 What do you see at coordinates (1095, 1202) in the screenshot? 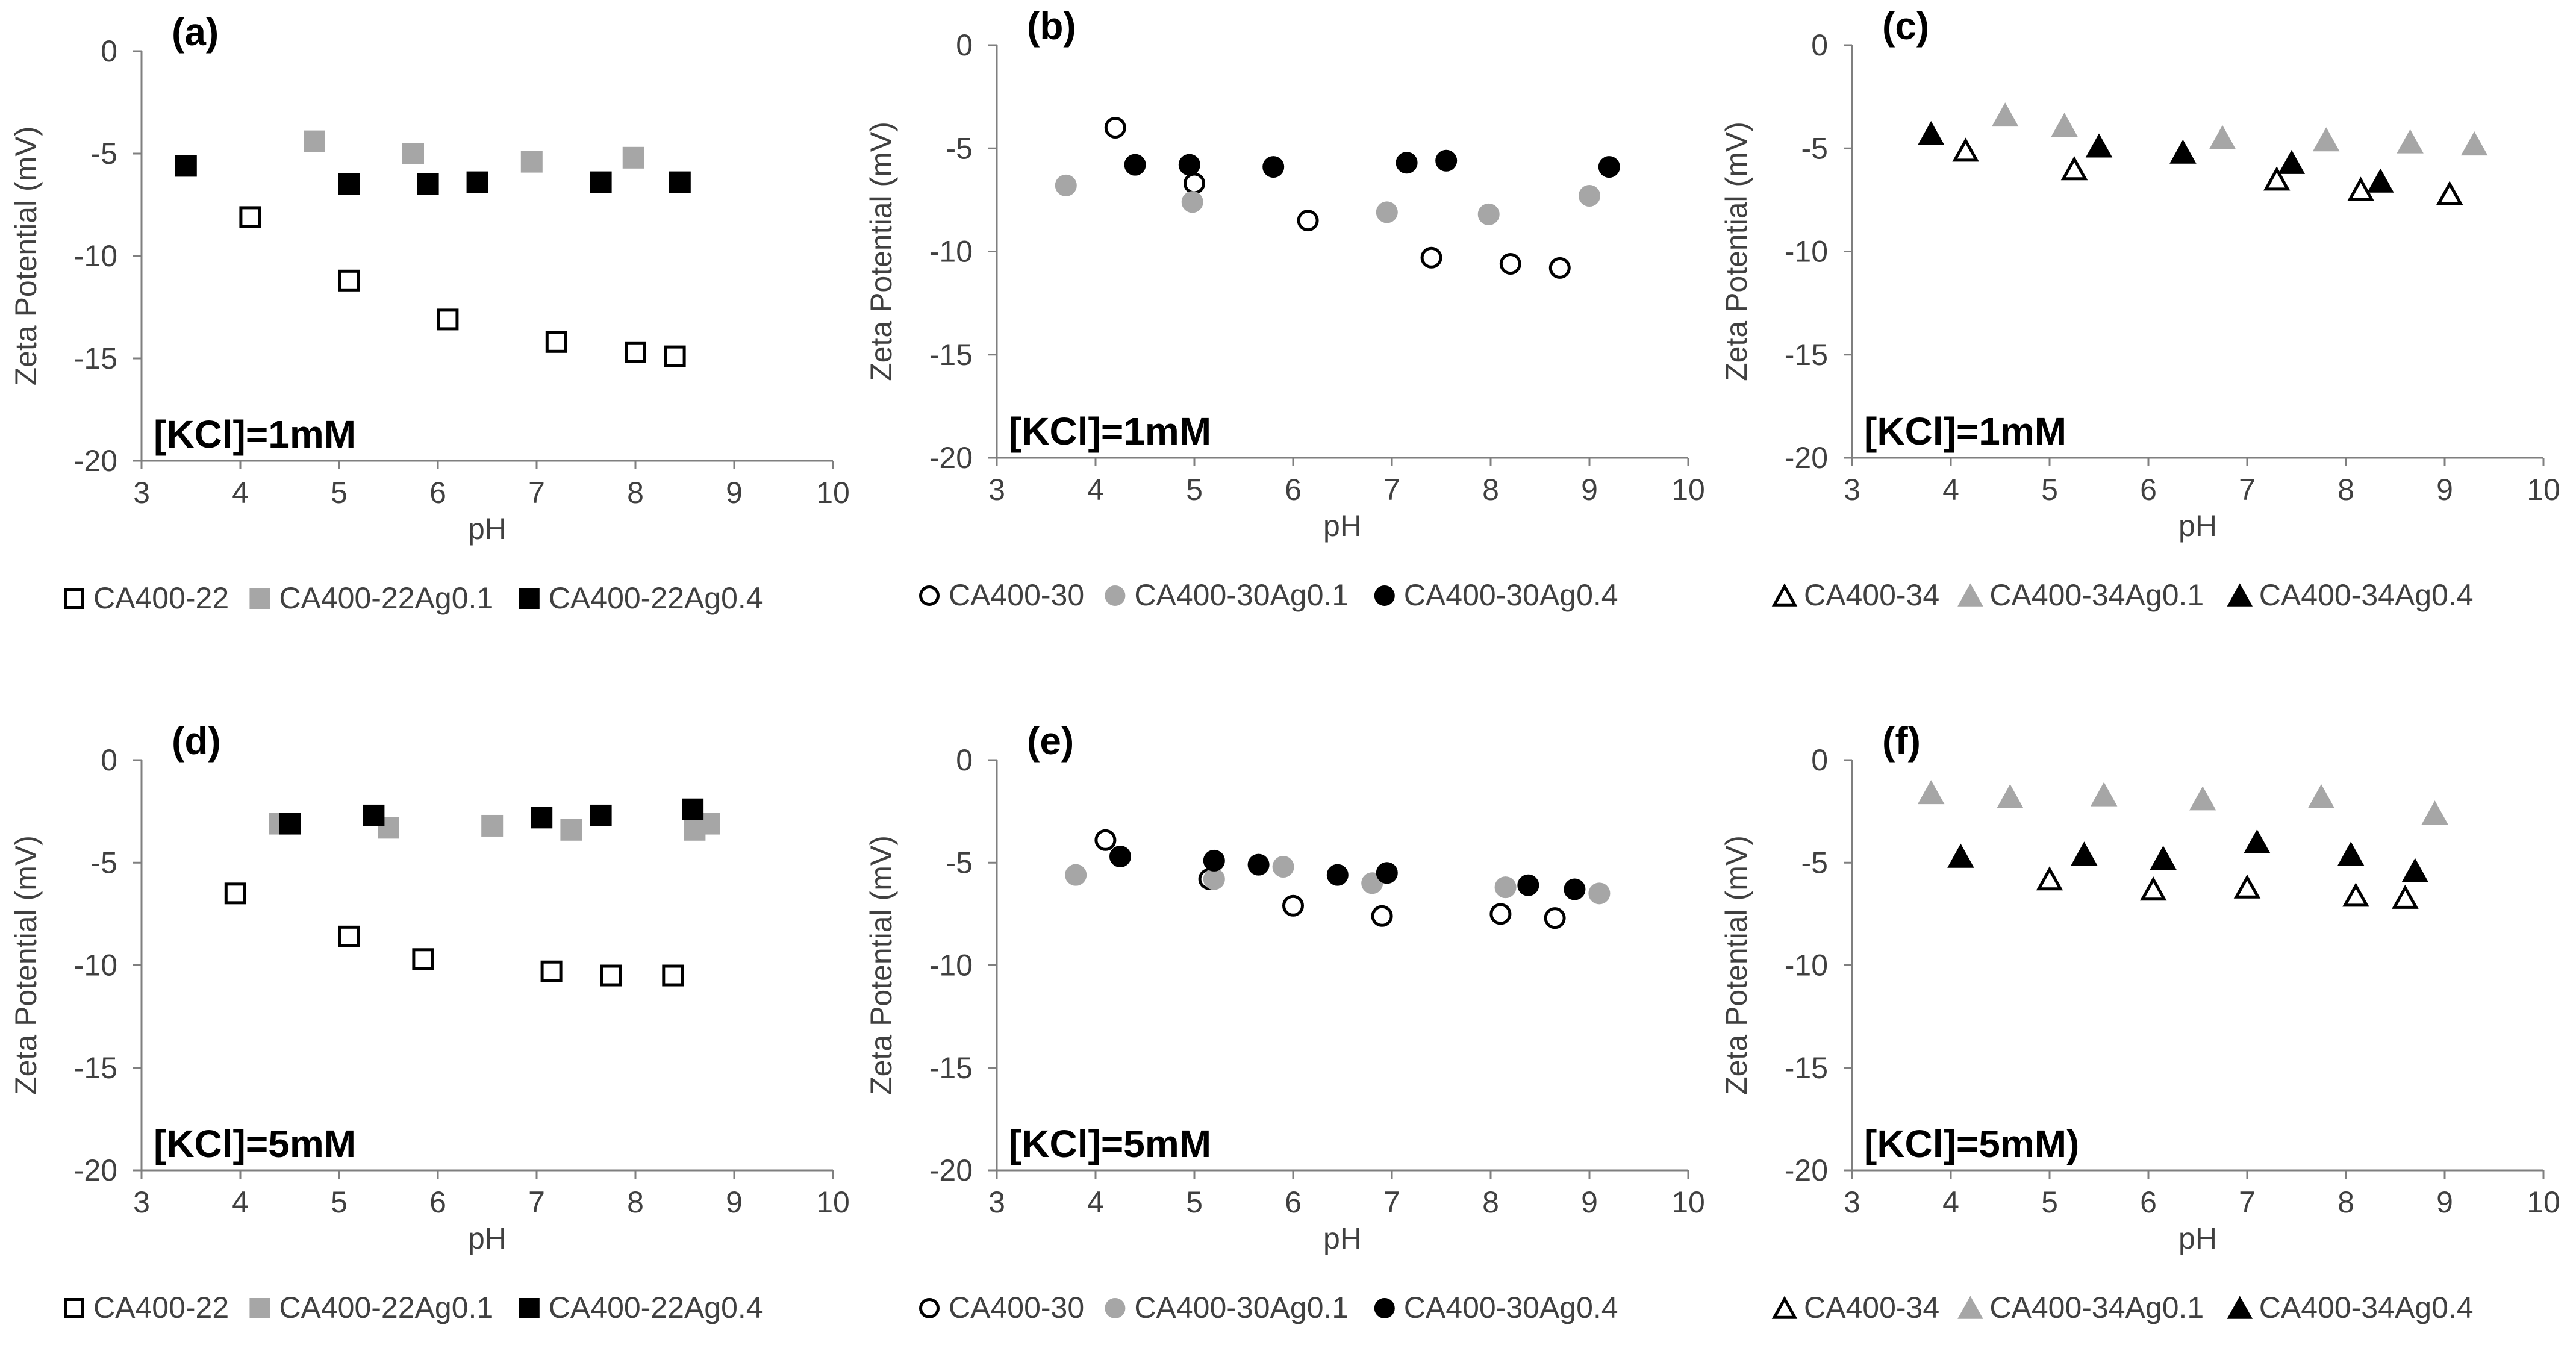
I see `x-tick-label: 4` at bounding box center [1095, 1202].